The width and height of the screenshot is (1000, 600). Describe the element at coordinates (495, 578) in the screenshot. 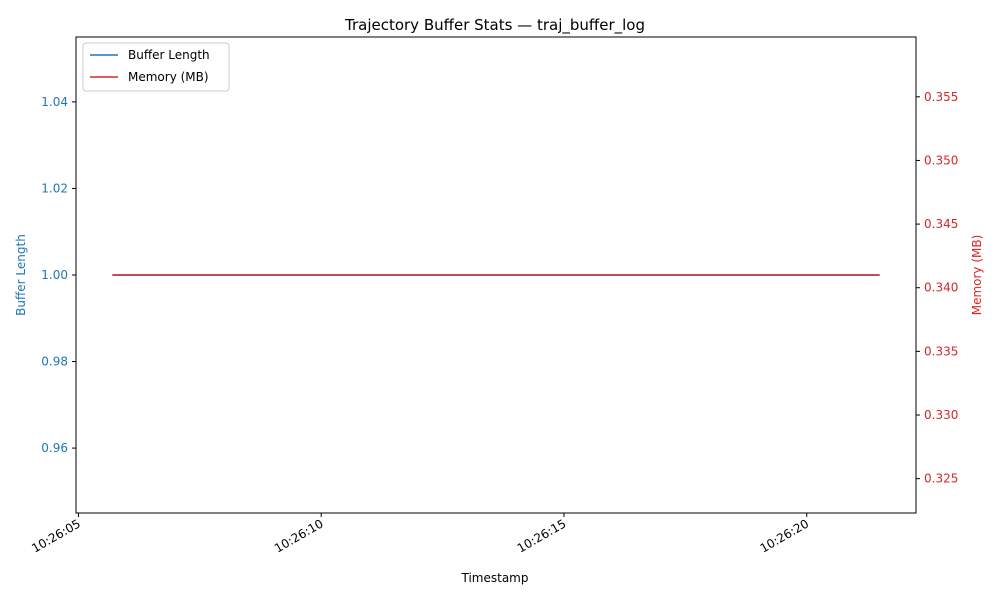

I see `x-axis-label: Timestamp` at that location.